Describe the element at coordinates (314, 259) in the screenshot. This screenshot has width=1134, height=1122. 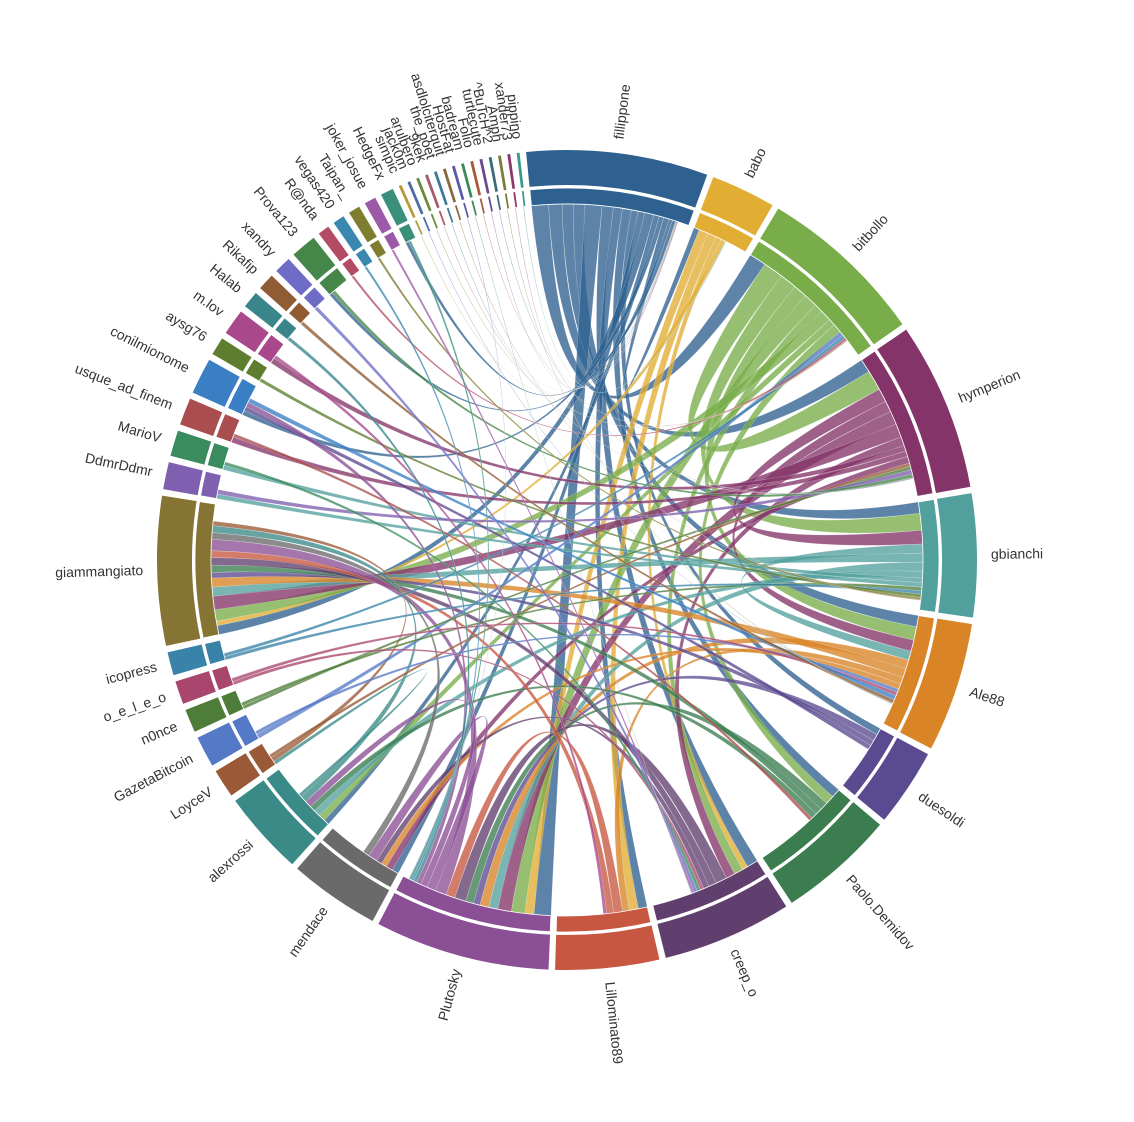
I see `group-arc-prova123` at that location.